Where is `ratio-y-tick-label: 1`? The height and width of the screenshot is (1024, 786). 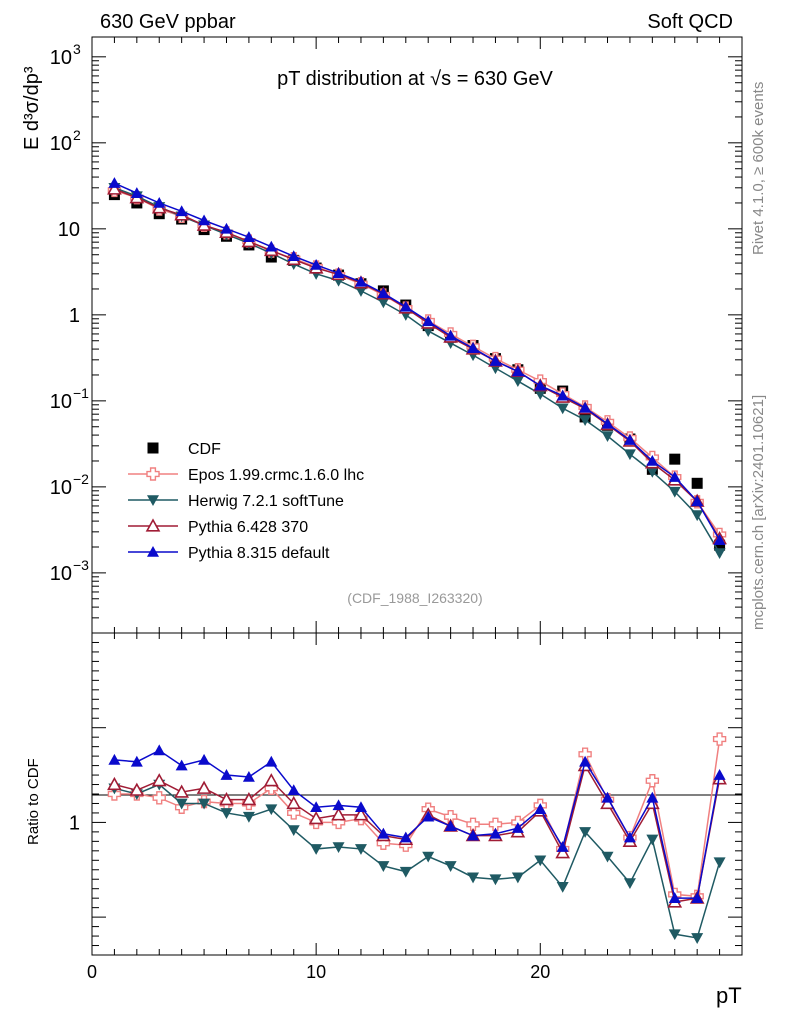 ratio-y-tick-label: 1 is located at coordinates (74, 823).